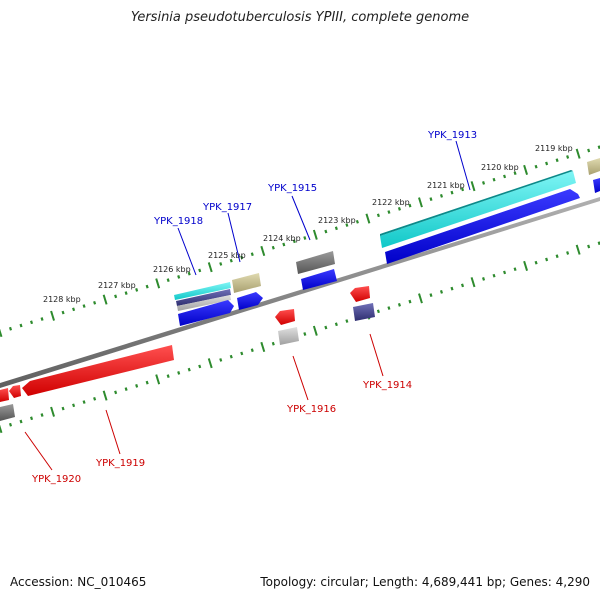 The image size is (600, 600). What do you see at coordinates (364, 312) in the screenshot?
I see `gene-ypk1914-slate` at bounding box center [364, 312].